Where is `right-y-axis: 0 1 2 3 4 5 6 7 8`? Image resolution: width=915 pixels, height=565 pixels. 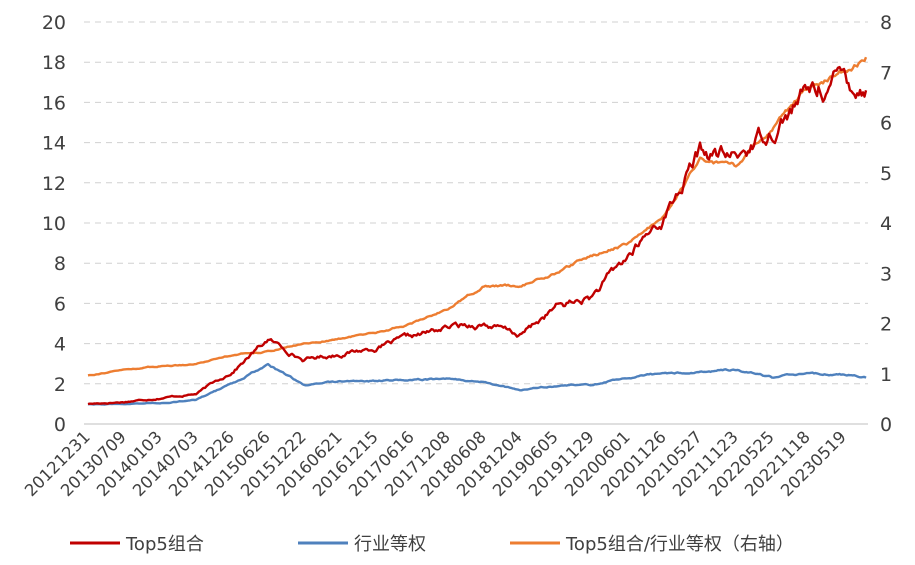
right-y-axis: 0 1 2 3 4 5 6 7 8 is located at coordinates (886, 224).